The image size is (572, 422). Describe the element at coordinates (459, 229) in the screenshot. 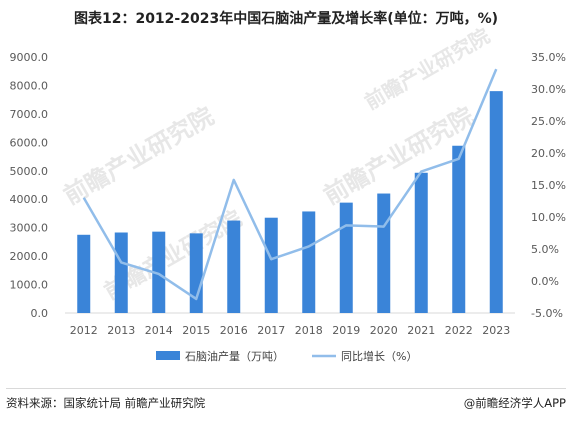

I see `bar-2022` at that location.